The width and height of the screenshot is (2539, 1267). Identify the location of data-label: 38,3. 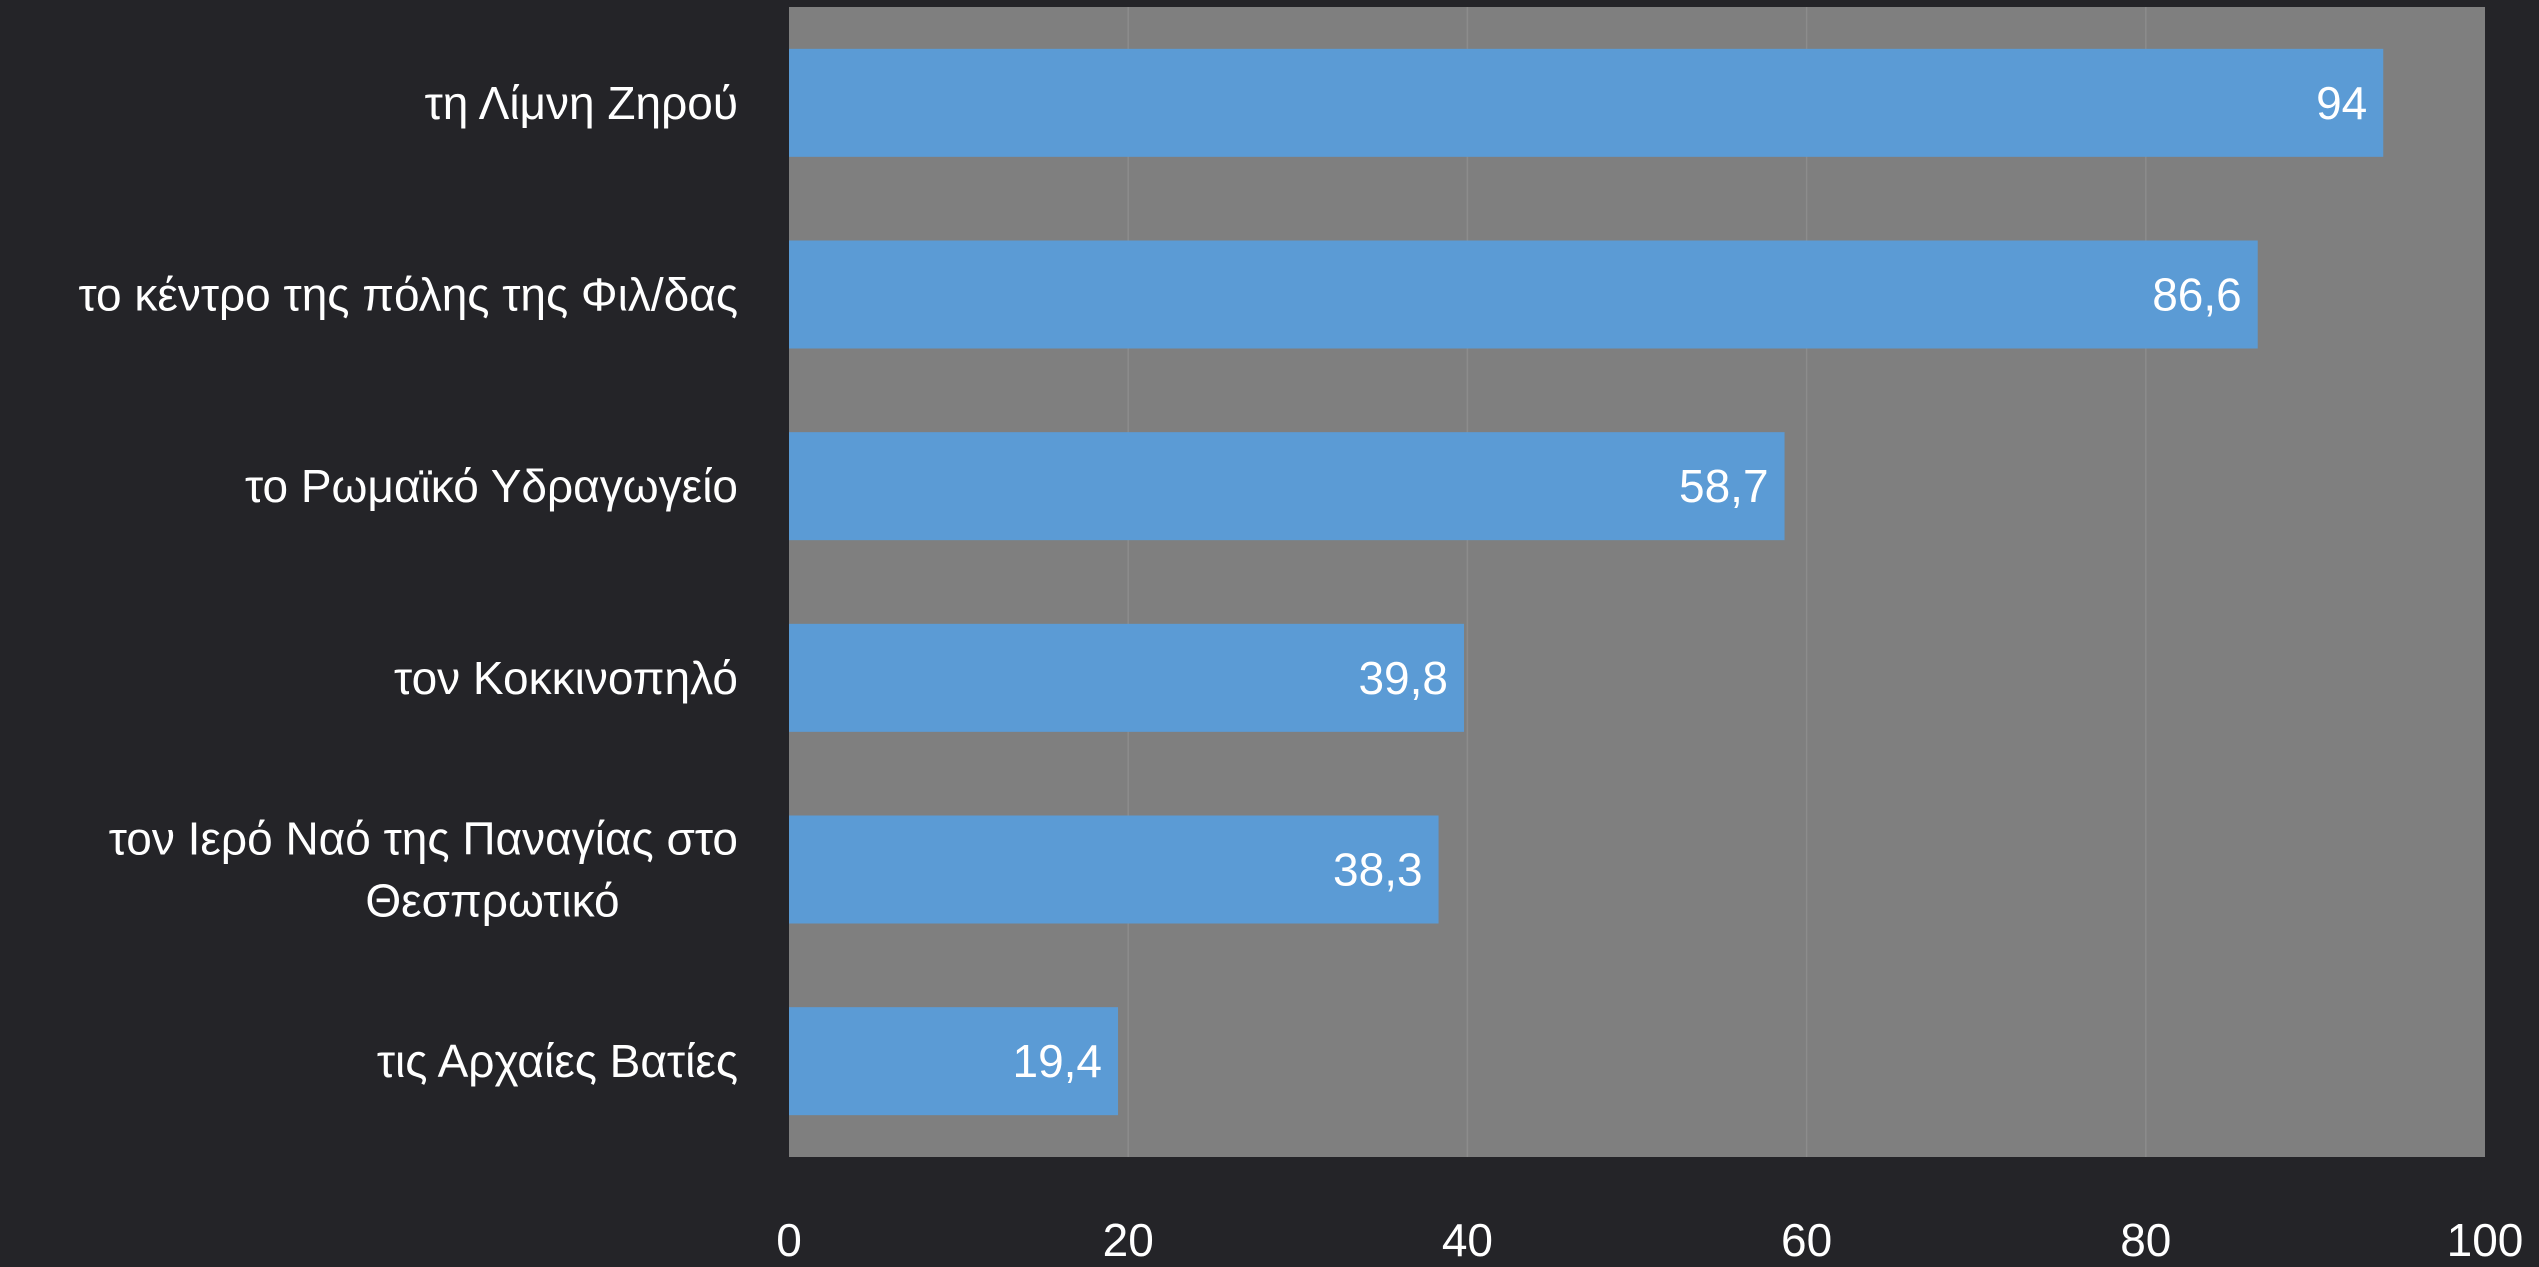
(1378, 870).